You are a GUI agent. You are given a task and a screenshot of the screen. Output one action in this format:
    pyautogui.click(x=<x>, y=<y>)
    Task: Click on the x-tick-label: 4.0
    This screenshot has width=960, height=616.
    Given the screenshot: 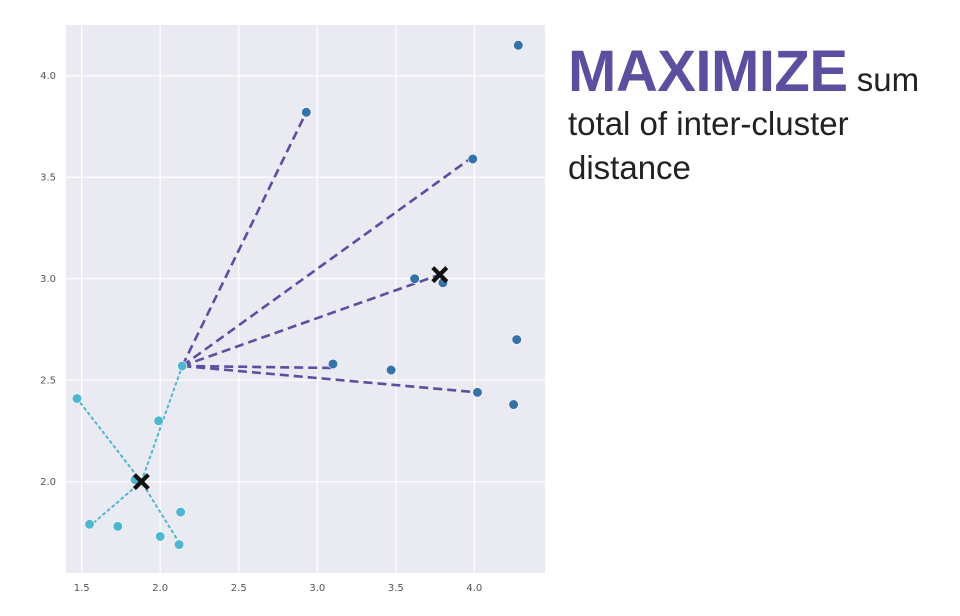 What is the action you would take?
    pyautogui.click(x=474, y=588)
    